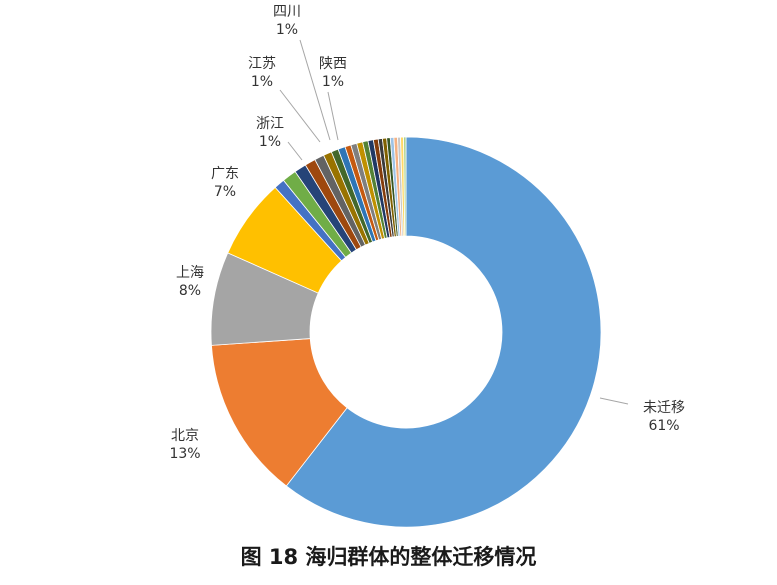 The width and height of the screenshot is (777, 585). Describe the element at coordinates (270, 124) in the screenshot. I see `slice-label-浙江: 浙江` at that location.